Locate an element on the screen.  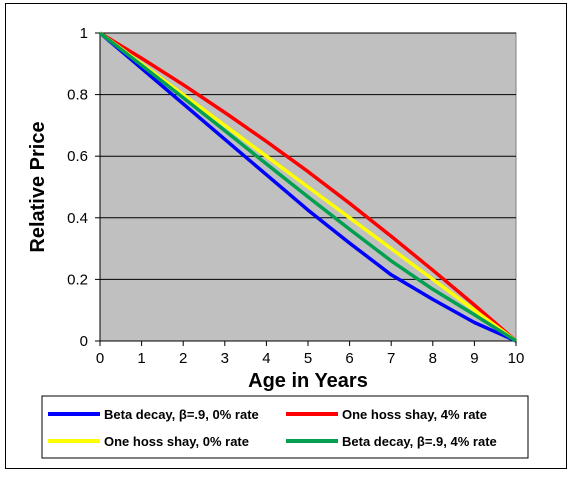
legend-label-2: One hoss shay, 0% rate is located at coordinates (176, 441).